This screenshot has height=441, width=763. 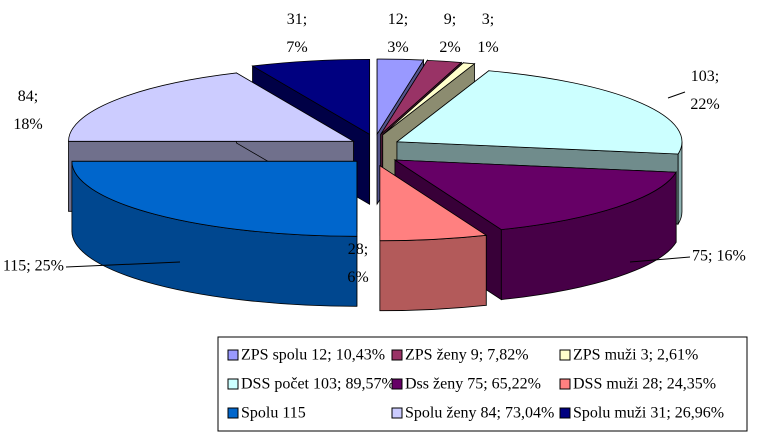 I want to click on data-label: 28; 6%, so click(x=357, y=263).